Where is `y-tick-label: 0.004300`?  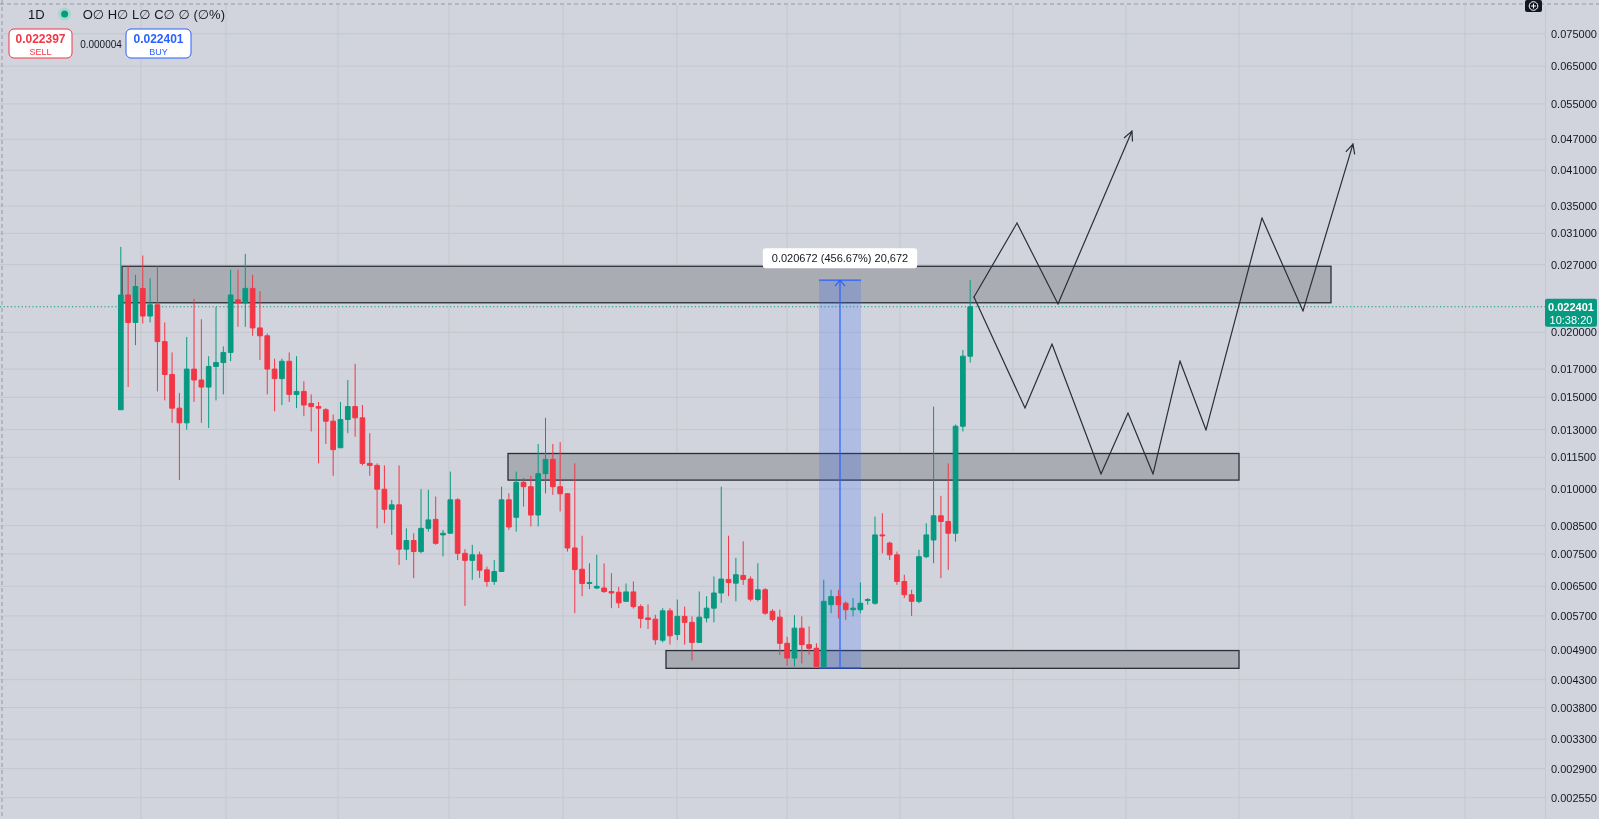 y-tick-label: 0.004300 is located at coordinates (1574, 679).